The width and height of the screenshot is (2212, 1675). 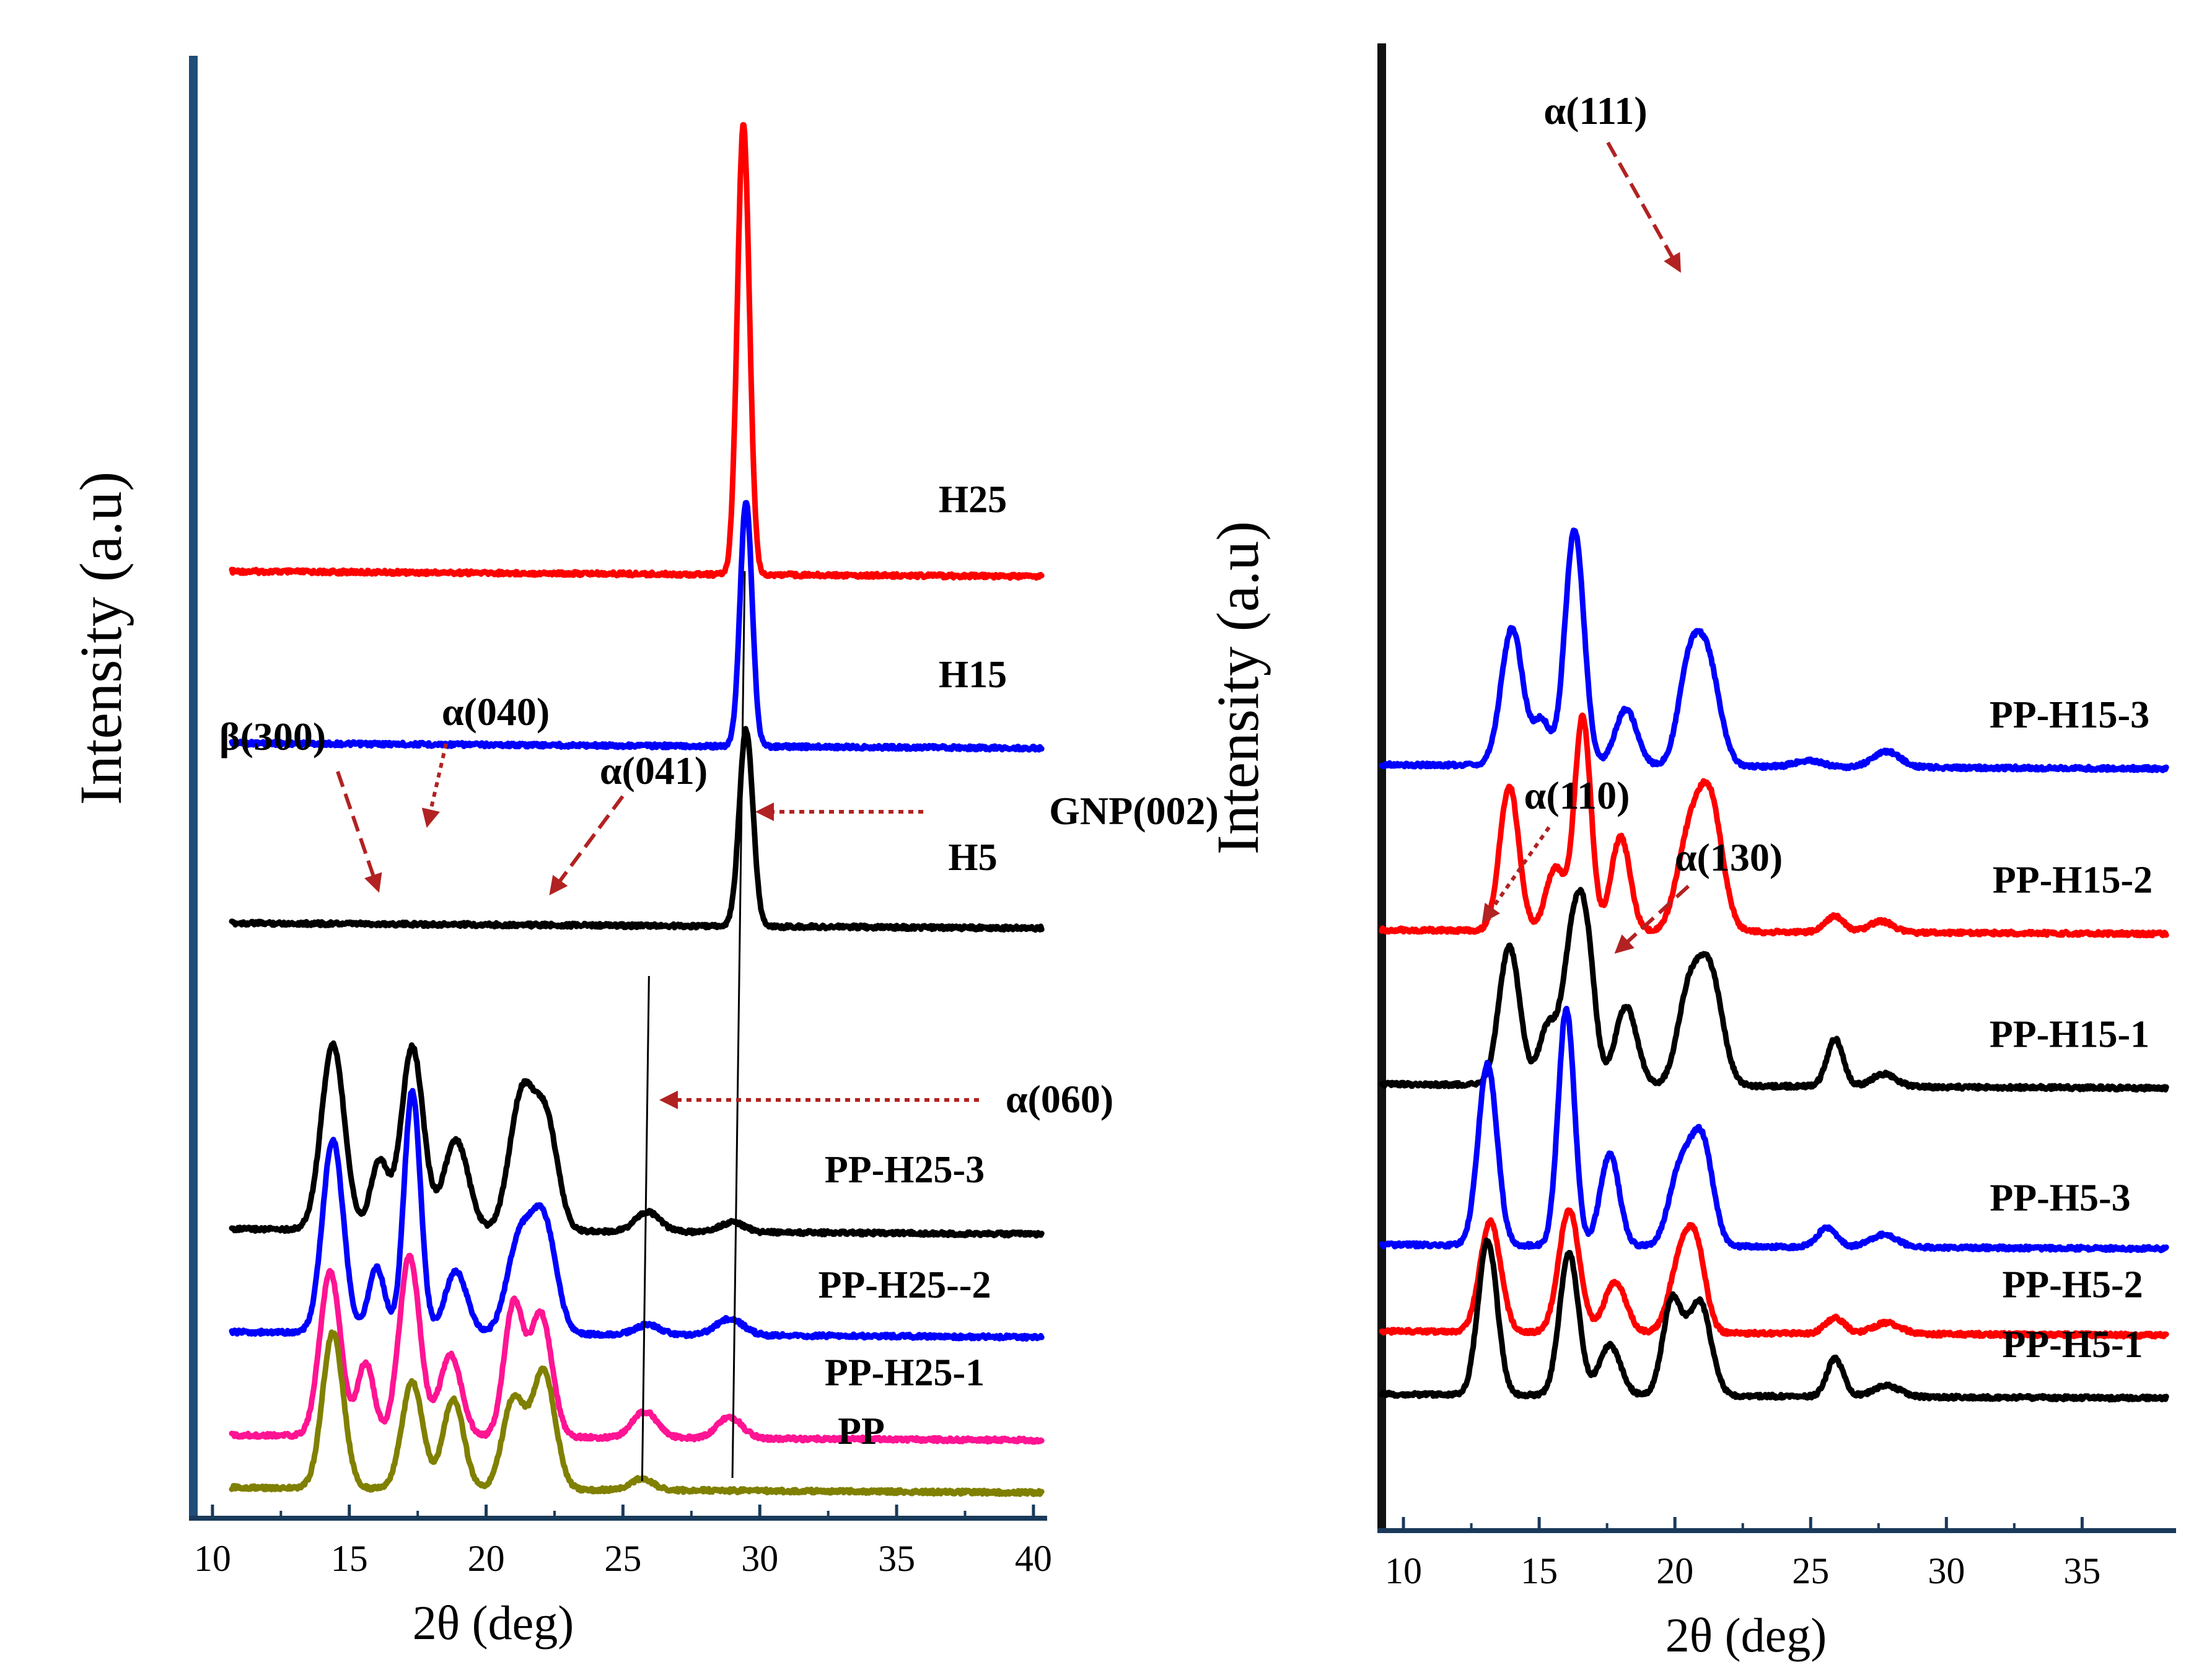 I want to click on trace-h15, so click(x=637, y=626).